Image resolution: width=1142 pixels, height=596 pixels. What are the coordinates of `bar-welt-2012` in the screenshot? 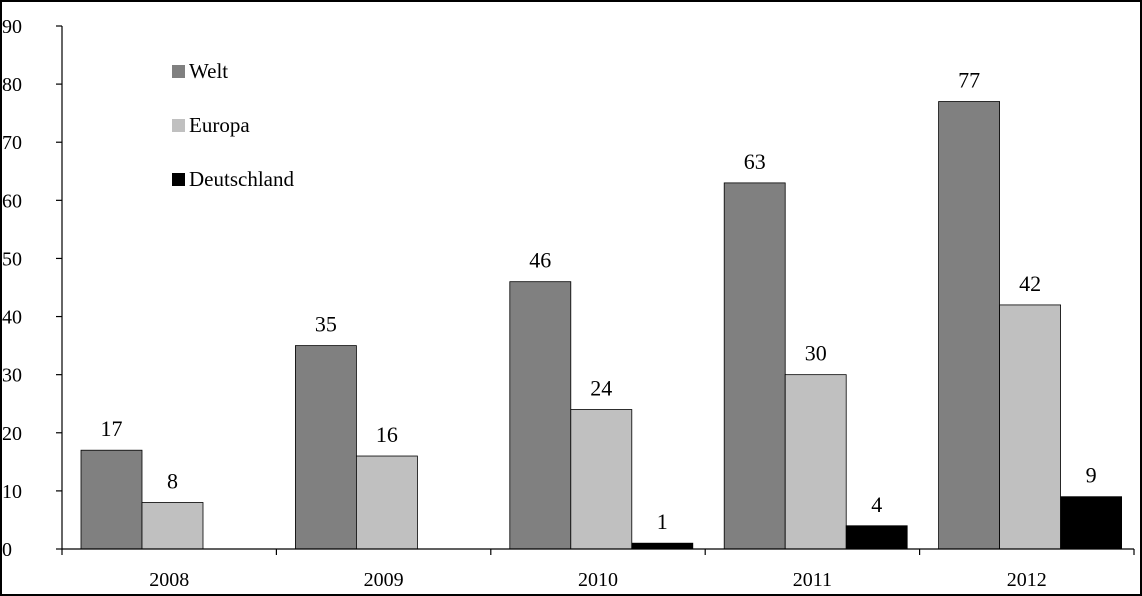 It's located at (969, 325).